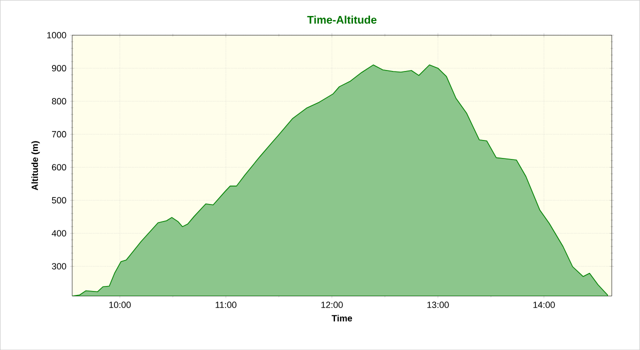 The image size is (640, 350). I want to click on chart-title: Time-Altitude, so click(341, 20).